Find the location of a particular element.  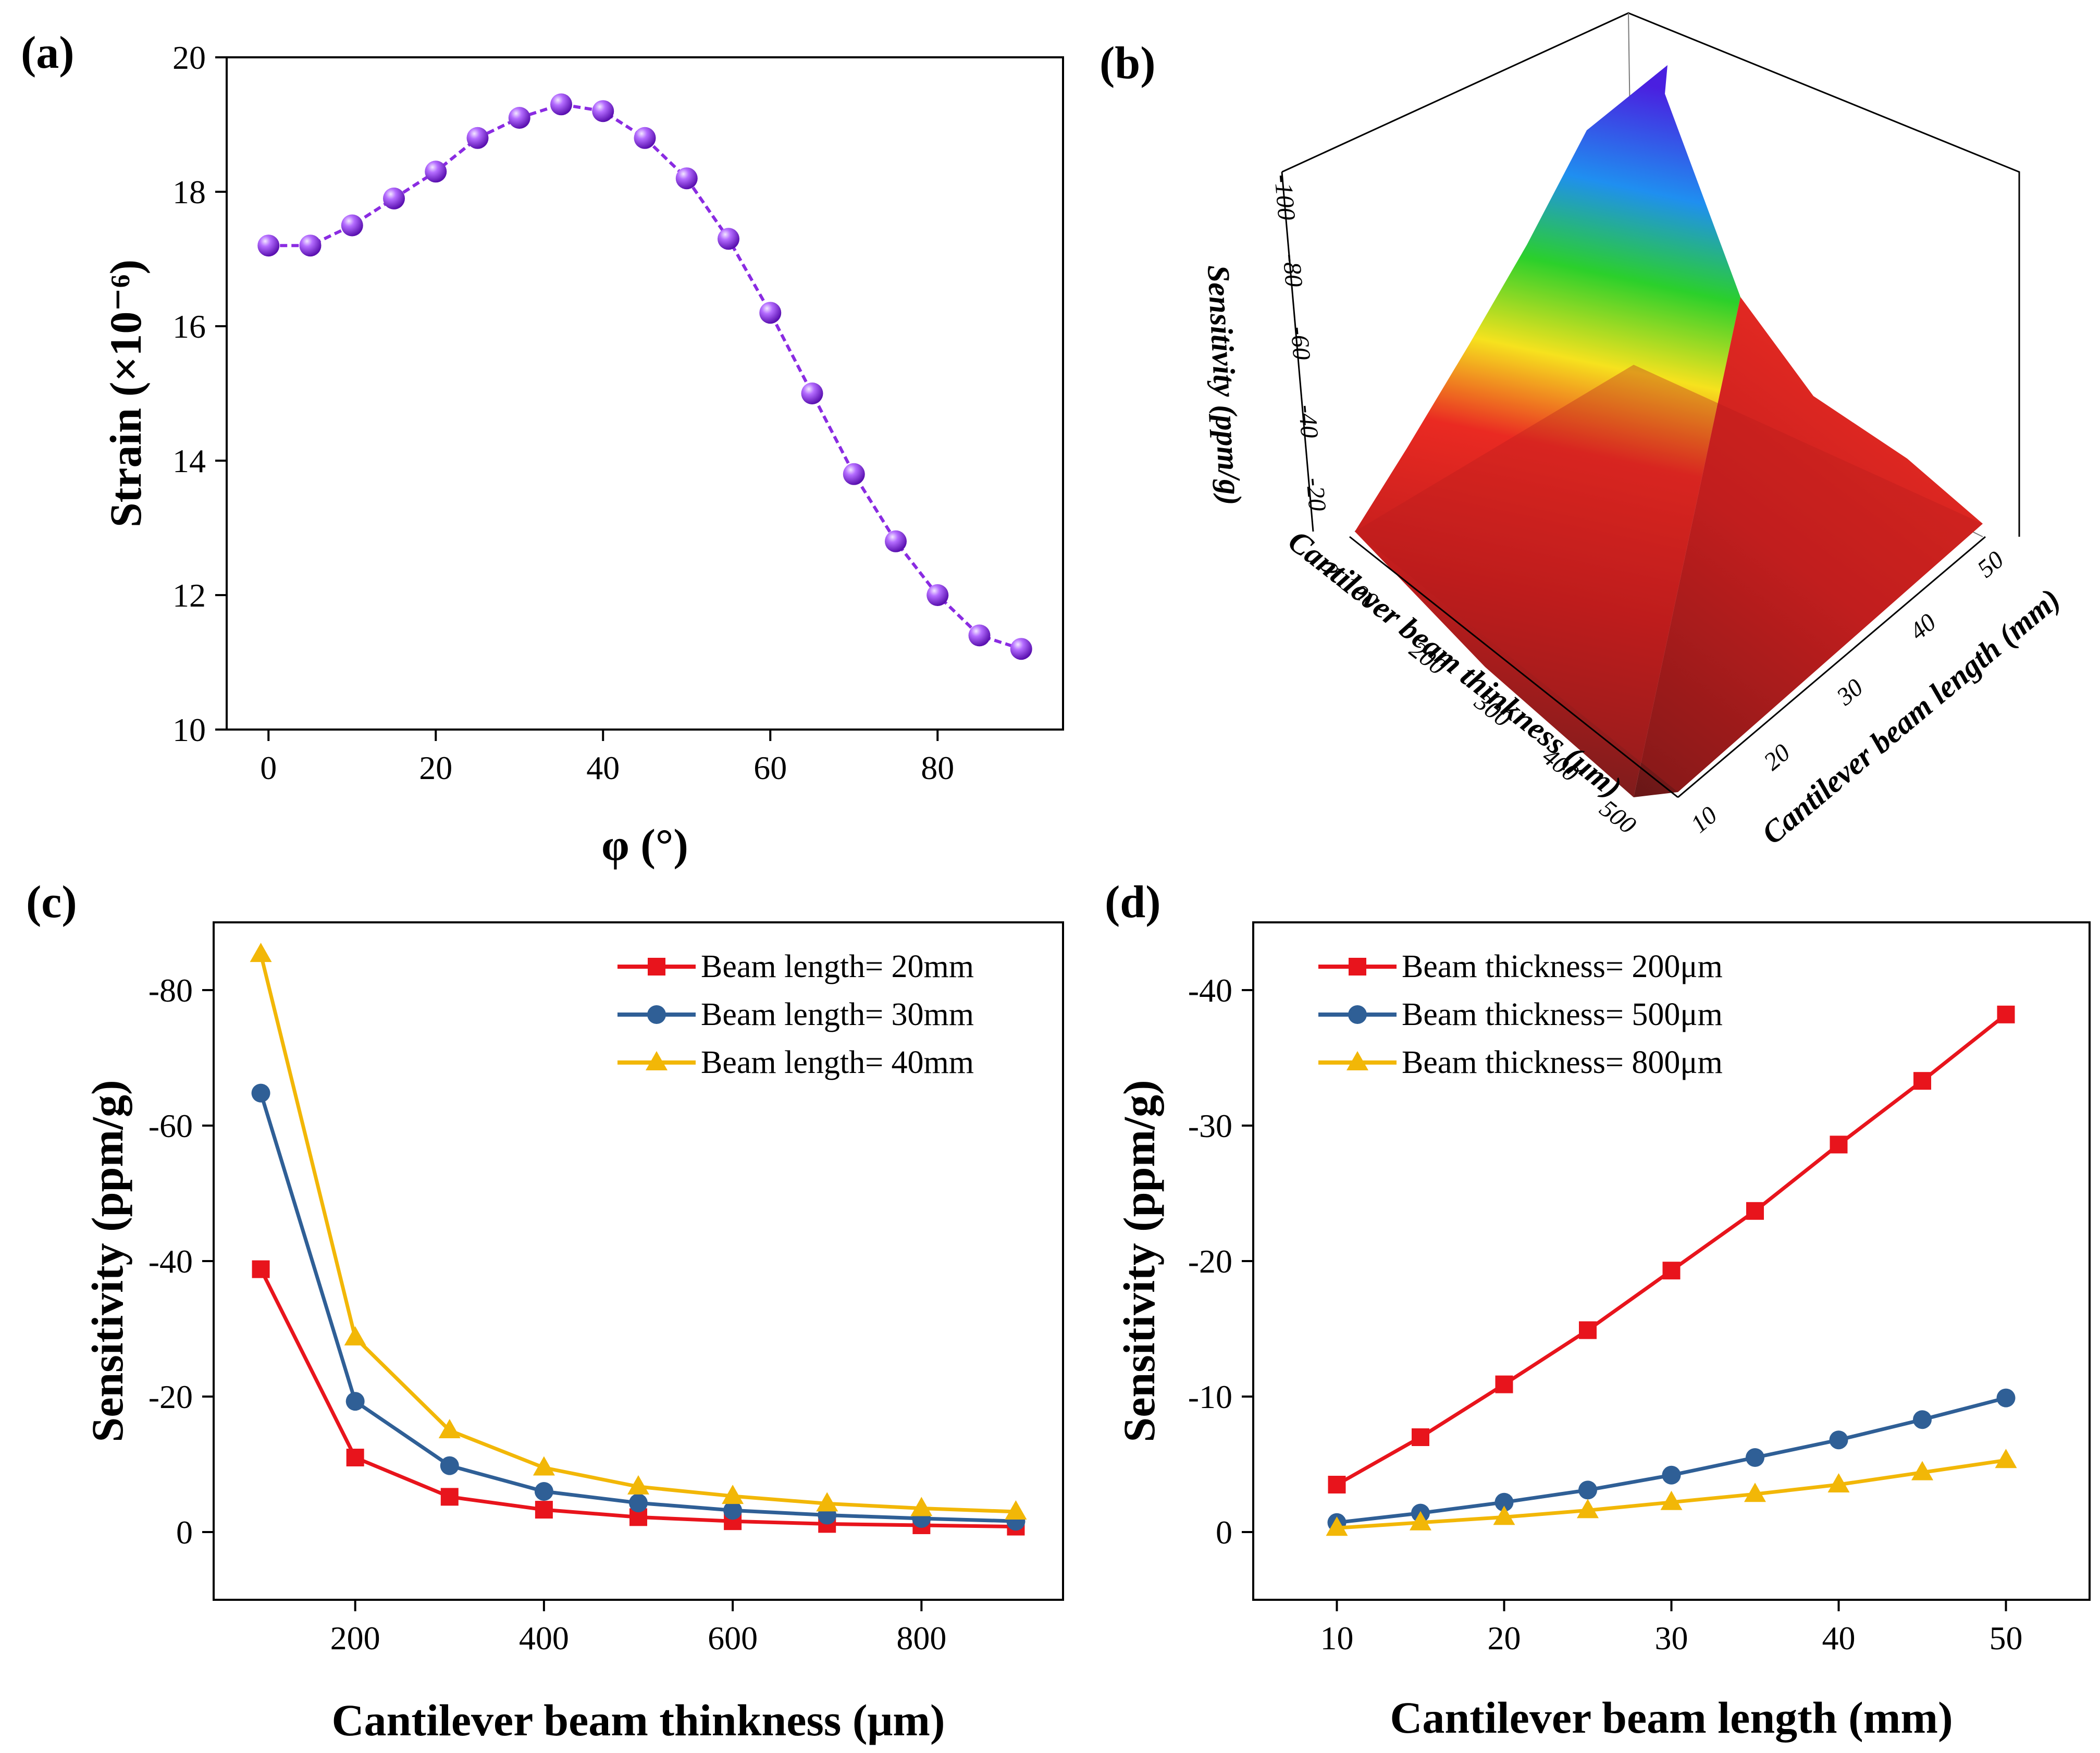

x-tick-label: 30 is located at coordinates (1671, 1638).